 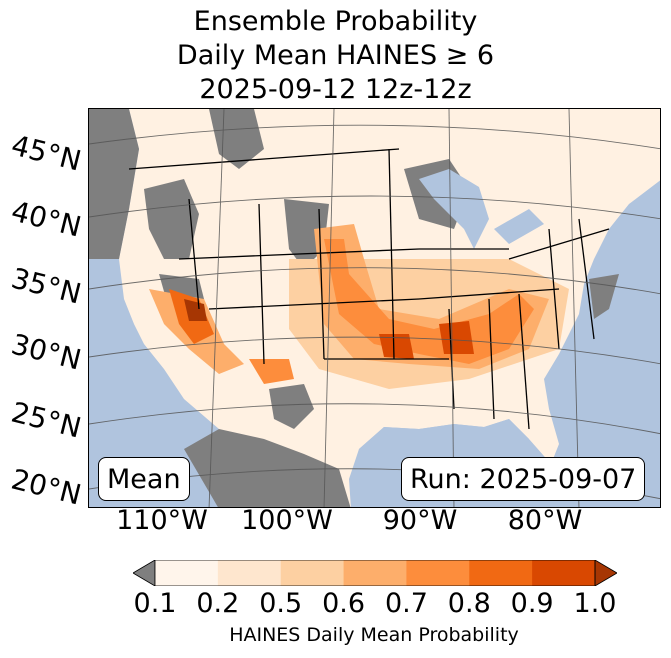 I want to click on lat-label-30: 30°N, so click(x=46, y=352).